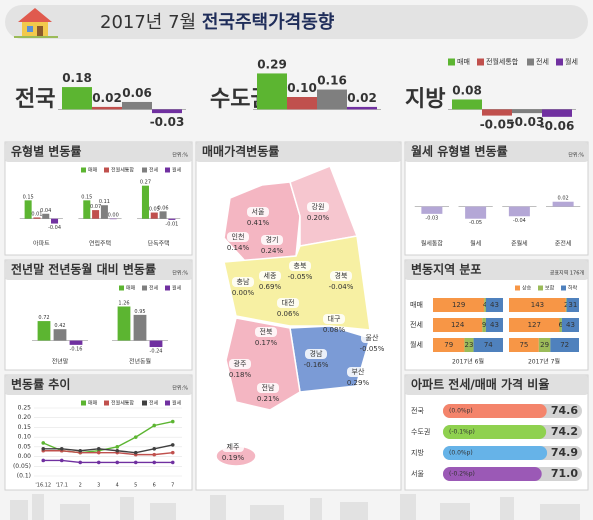 The height and width of the screenshot is (520, 593). Describe the element at coordinates (140, 362) in the screenshot. I see `category-label: 전년동월` at that location.